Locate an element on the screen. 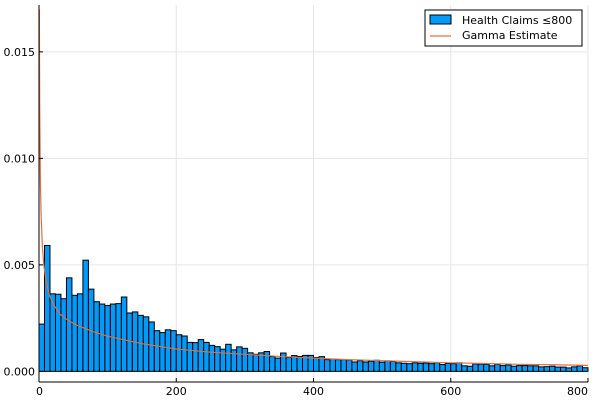  x-tick-label: 400 is located at coordinates (313, 391).